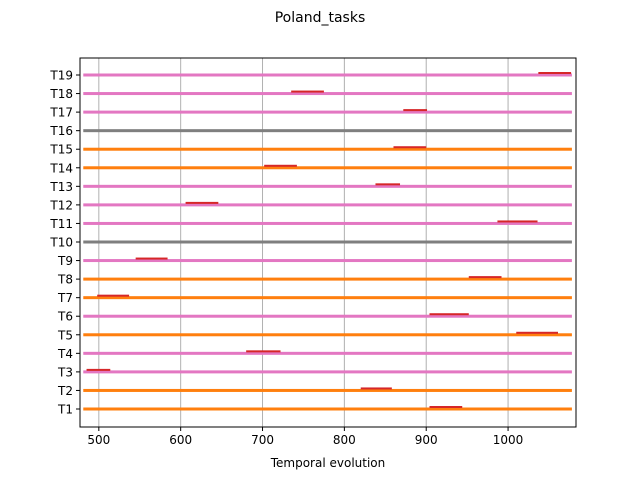  I want to click on y-tick-label: T7, so click(65, 298).